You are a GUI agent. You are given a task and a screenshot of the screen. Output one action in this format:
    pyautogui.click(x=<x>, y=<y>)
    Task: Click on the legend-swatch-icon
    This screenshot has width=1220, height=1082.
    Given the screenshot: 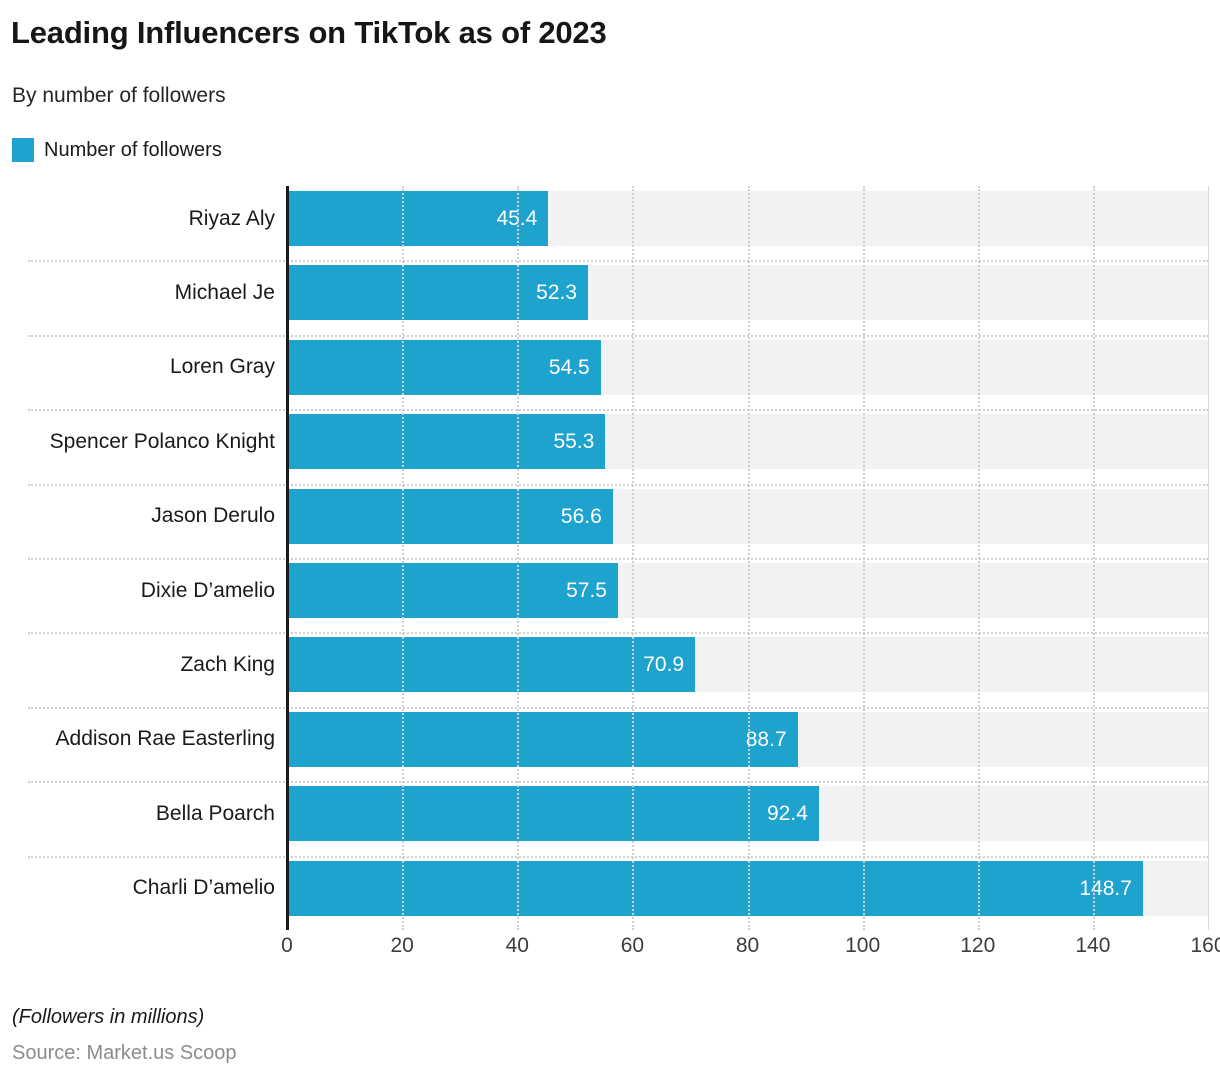 What is the action you would take?
    pyautogui.click(x=23, y=150)
    